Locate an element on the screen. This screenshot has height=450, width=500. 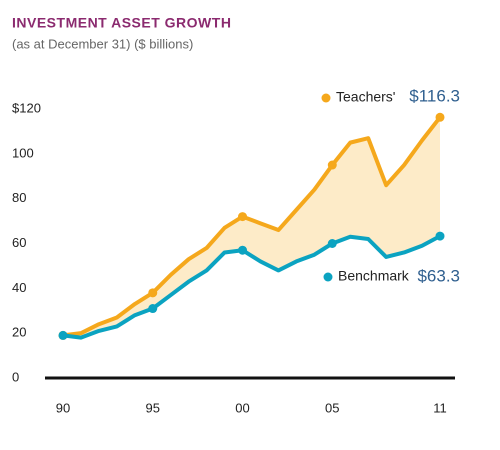
legend-label: Benchmark is located at coordinates (374, 276).